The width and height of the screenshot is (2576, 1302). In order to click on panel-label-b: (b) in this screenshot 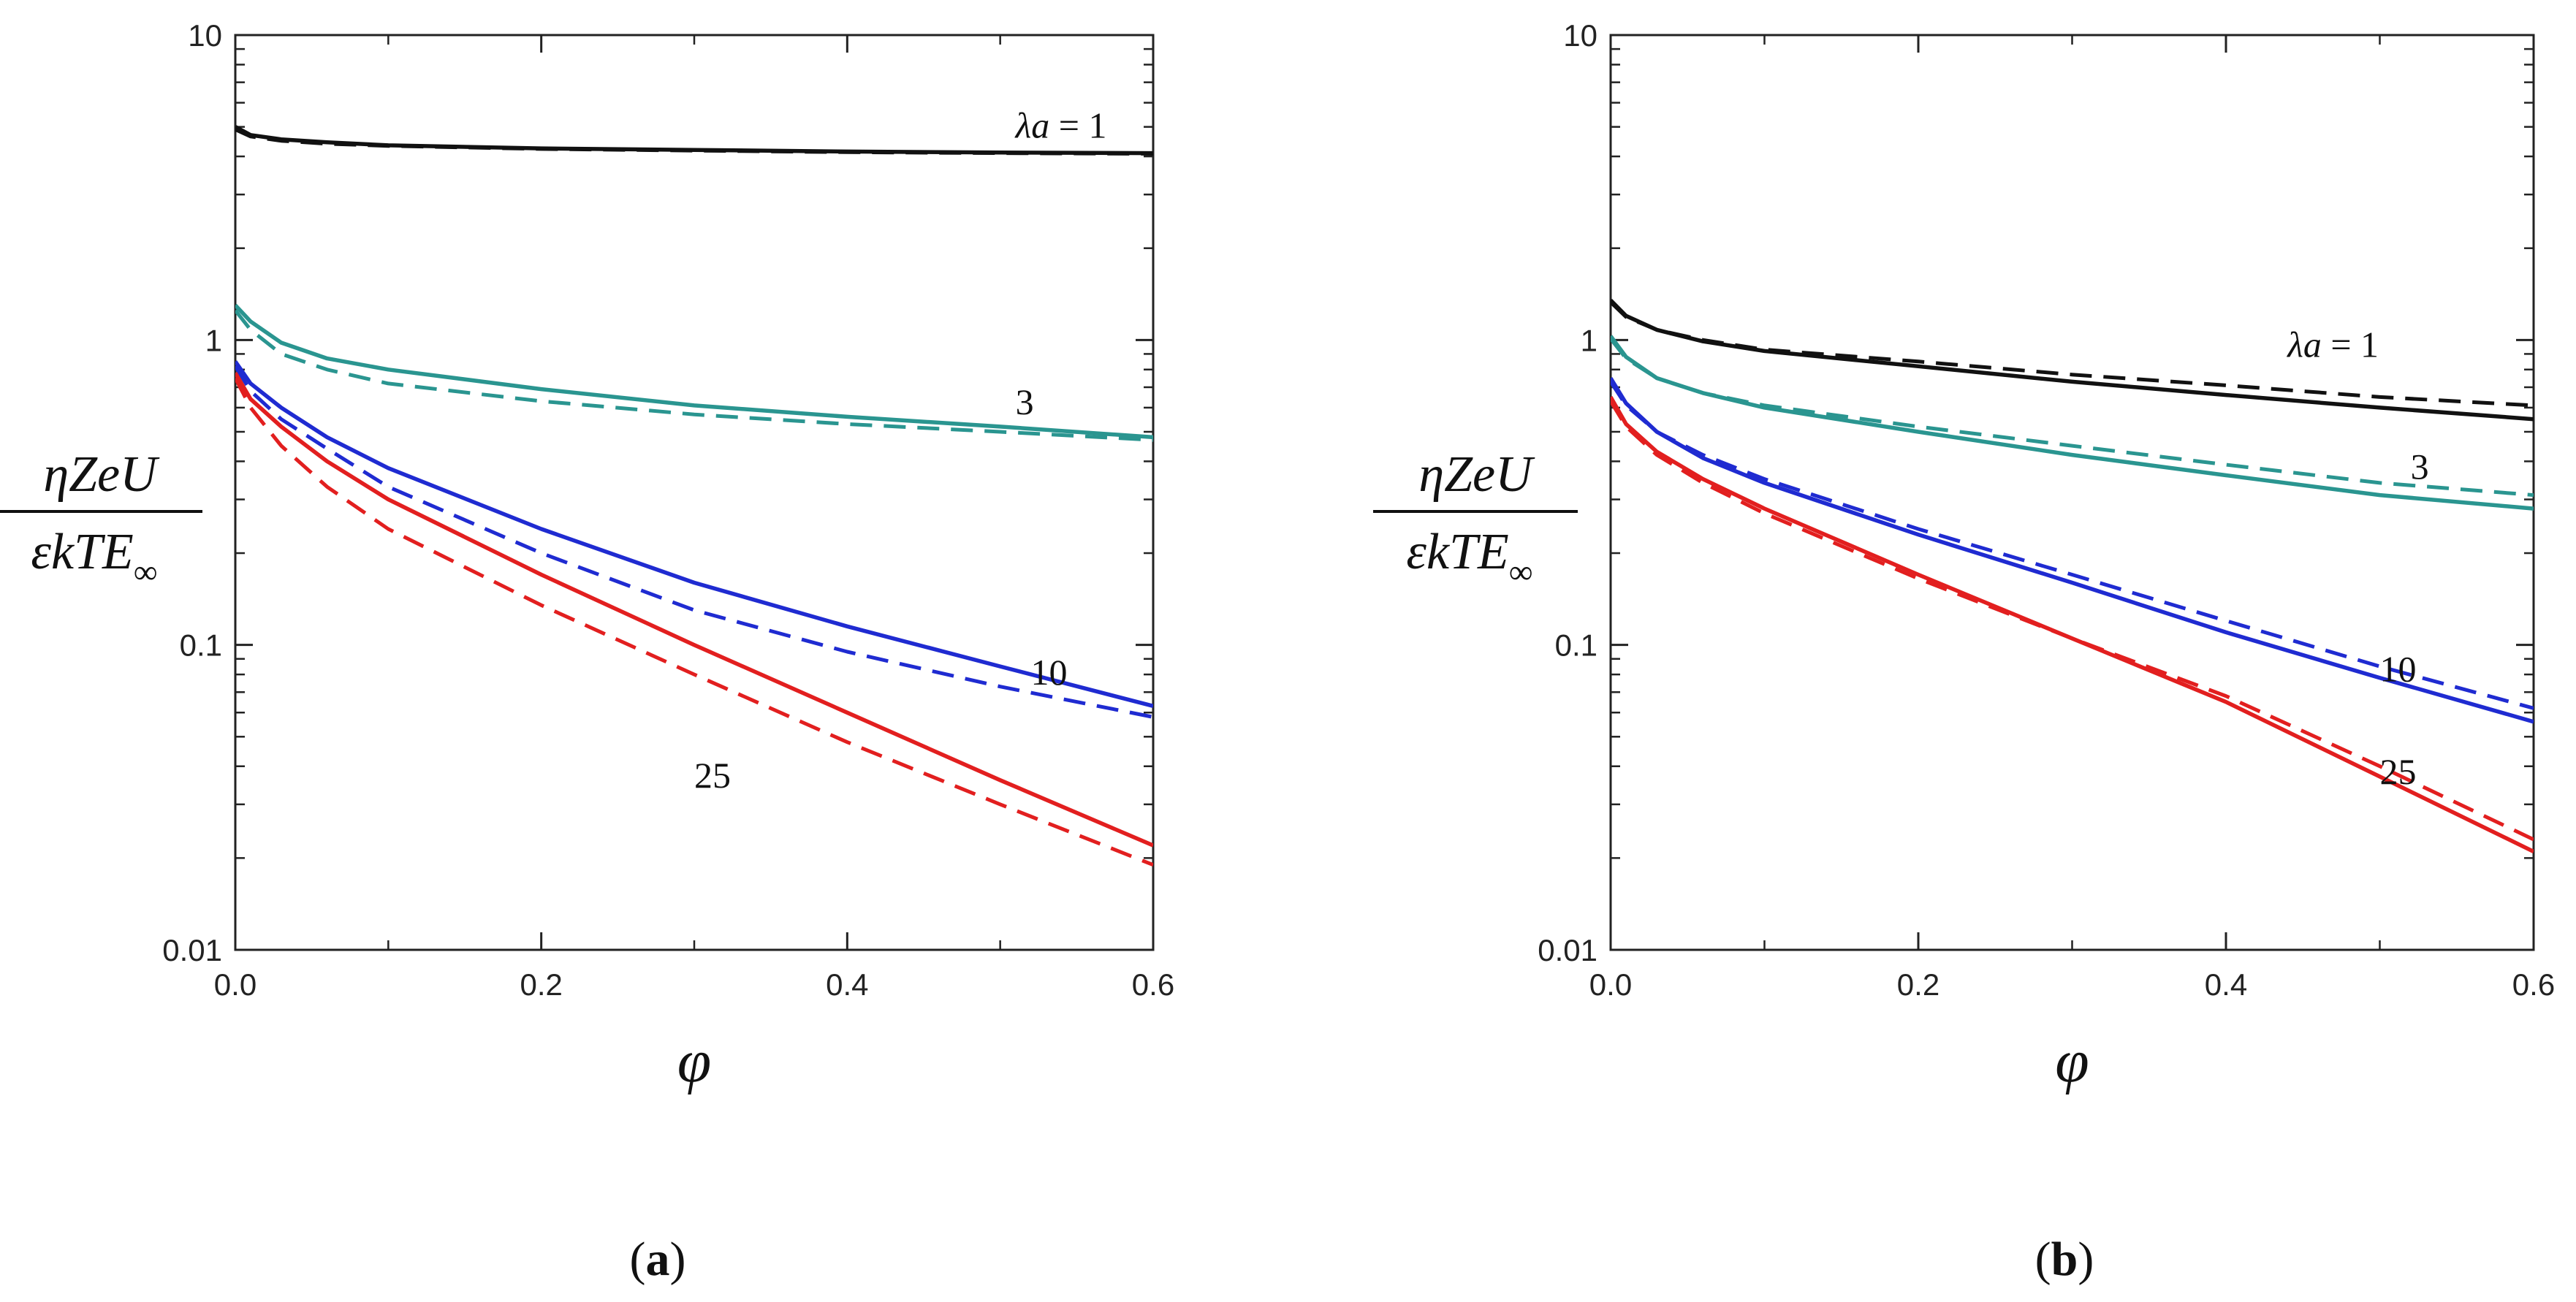, I will do `click(2064, 1259)`.